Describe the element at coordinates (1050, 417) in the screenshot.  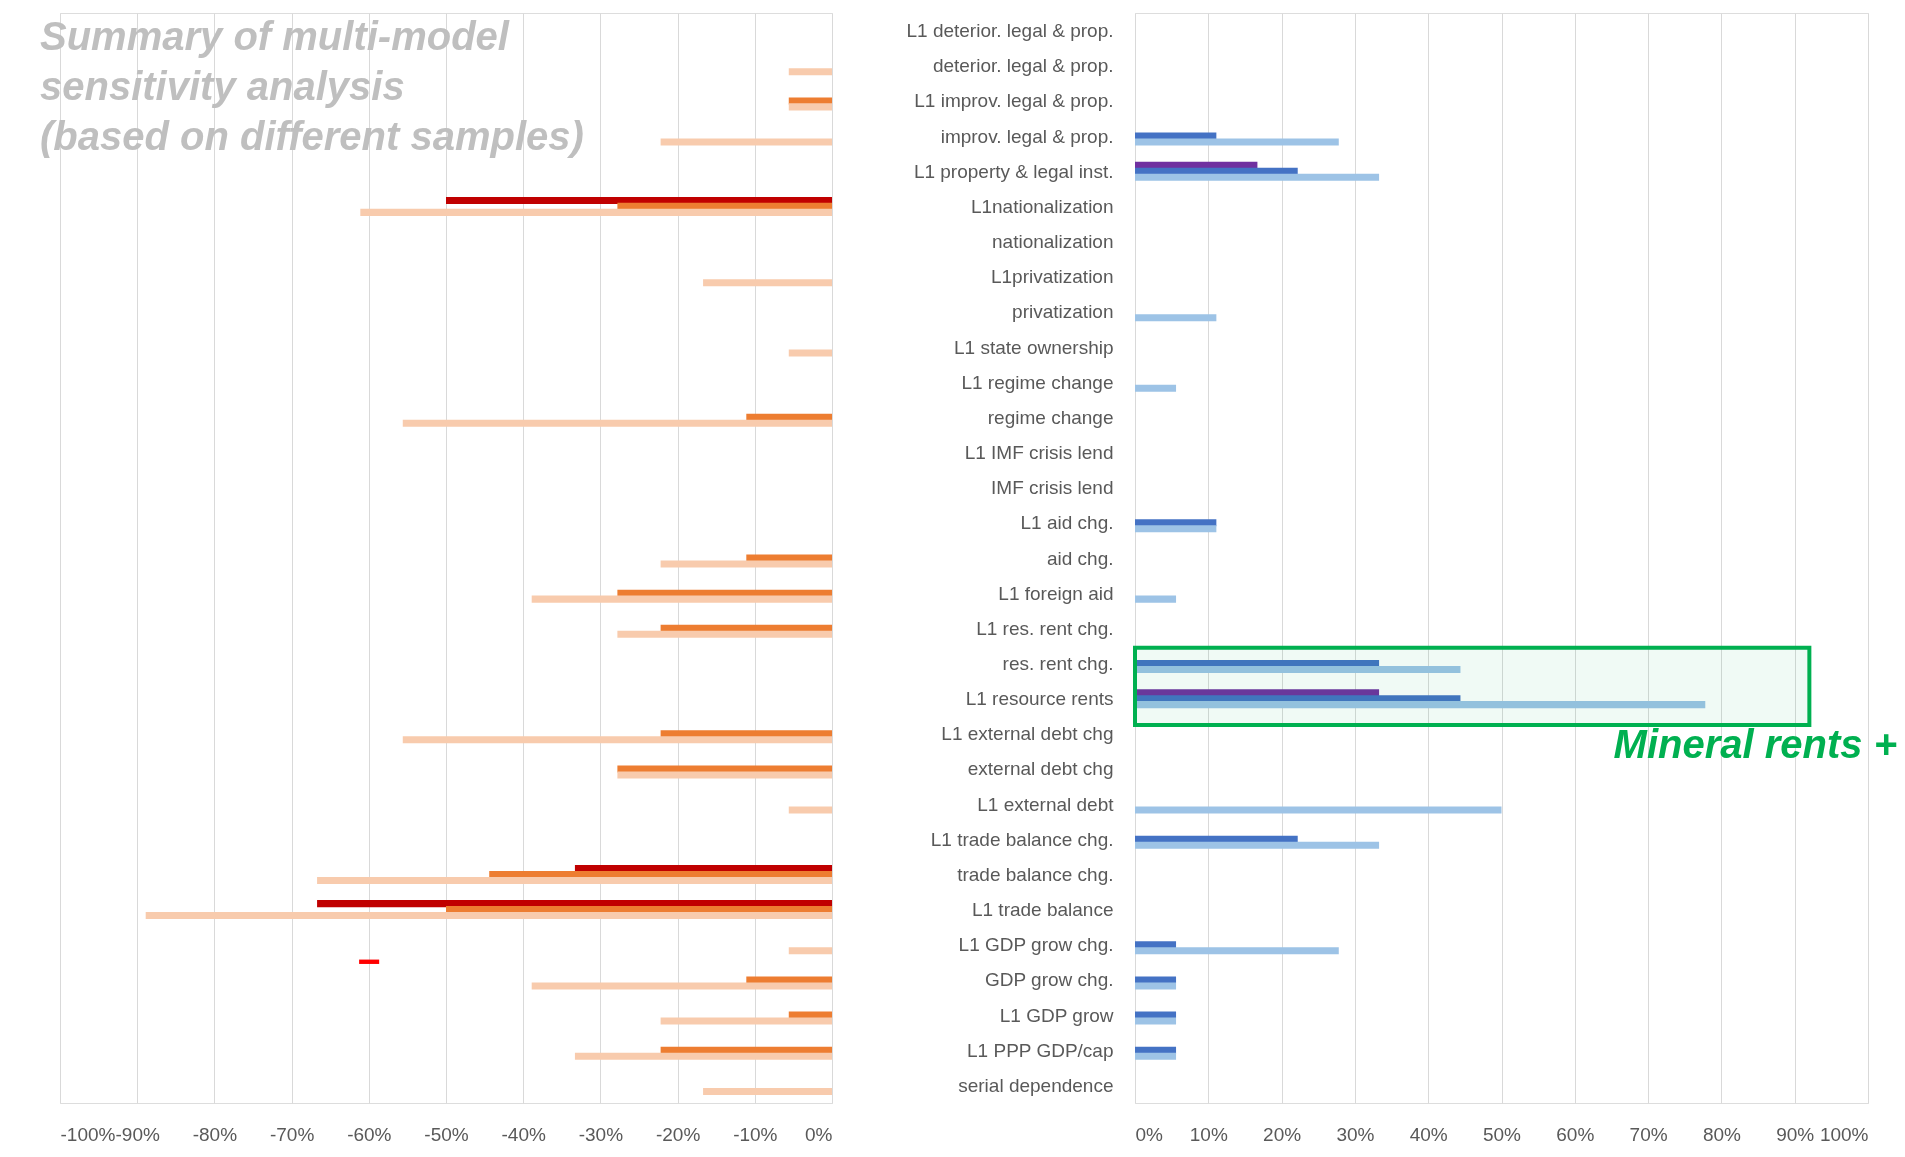
I see `y-tick-label: regime change` at that location.